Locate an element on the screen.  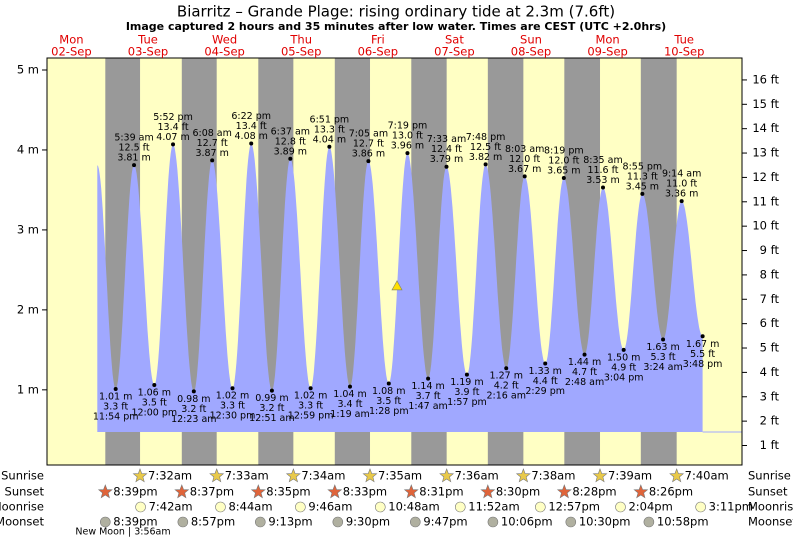
sunset-time: 8:26pm is located at coordinates (671, 492).